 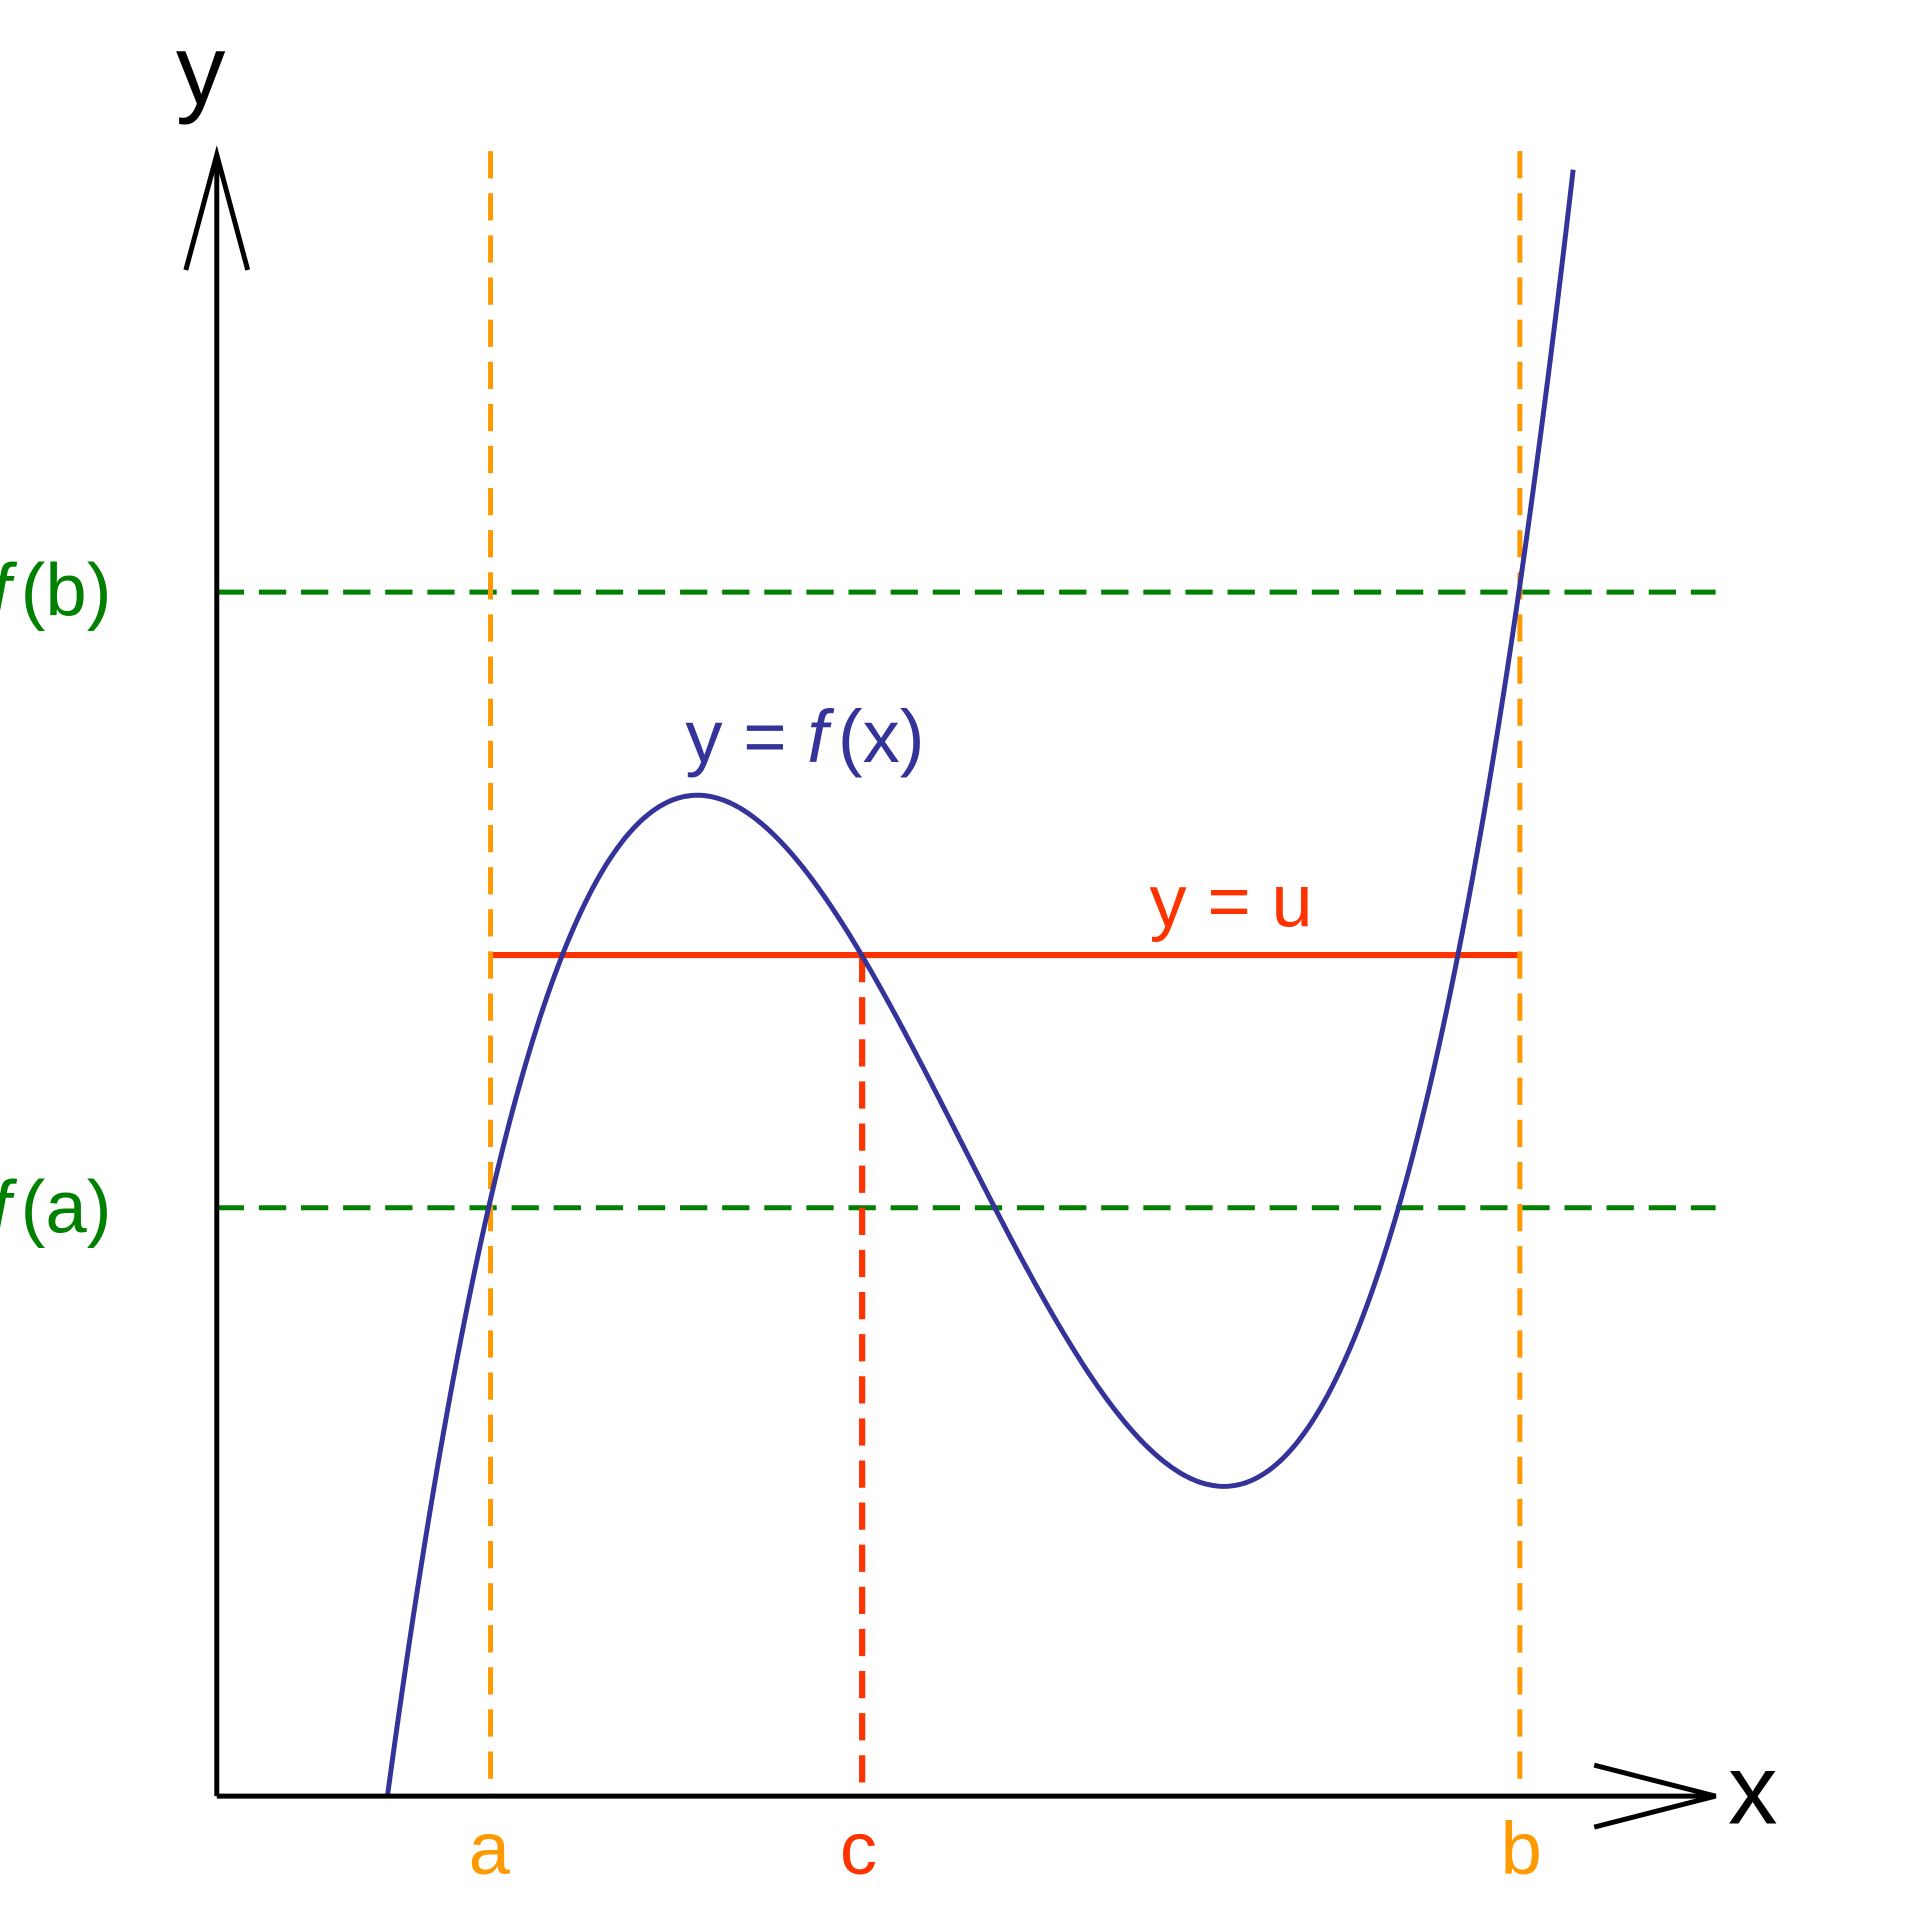 I want to click on f-b-label: f(b), so click(x=86, y=590).